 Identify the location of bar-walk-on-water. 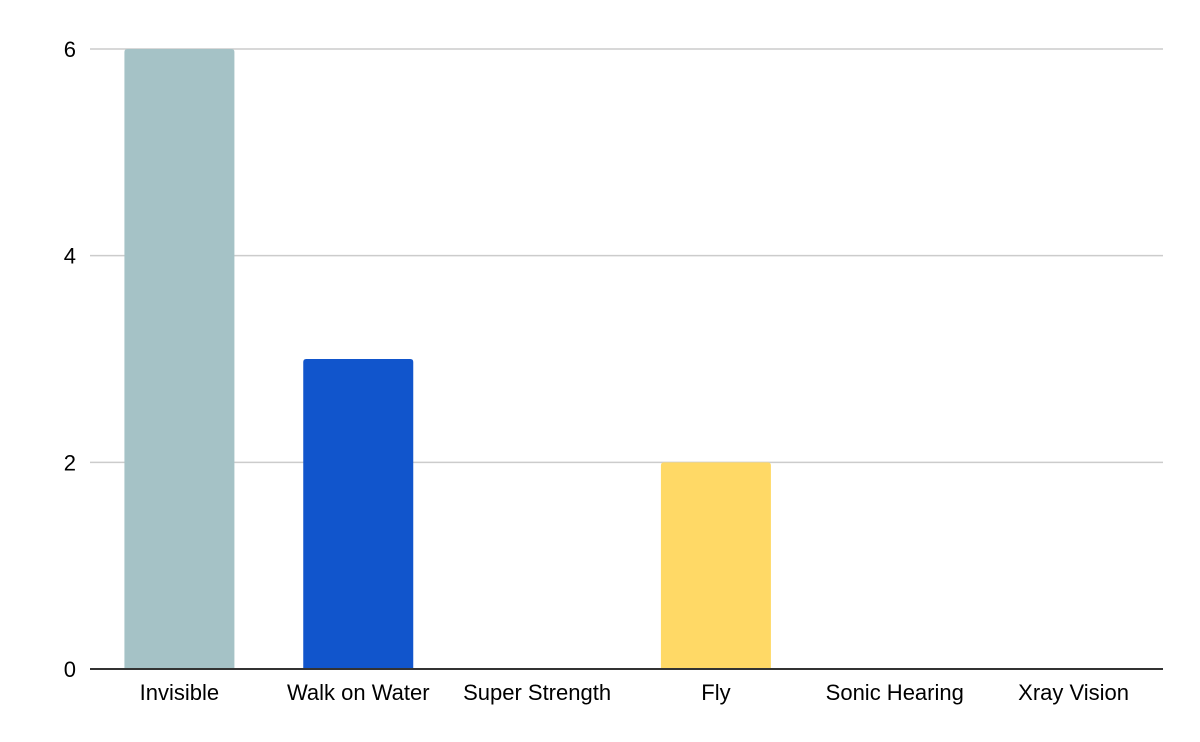
(358, 514).